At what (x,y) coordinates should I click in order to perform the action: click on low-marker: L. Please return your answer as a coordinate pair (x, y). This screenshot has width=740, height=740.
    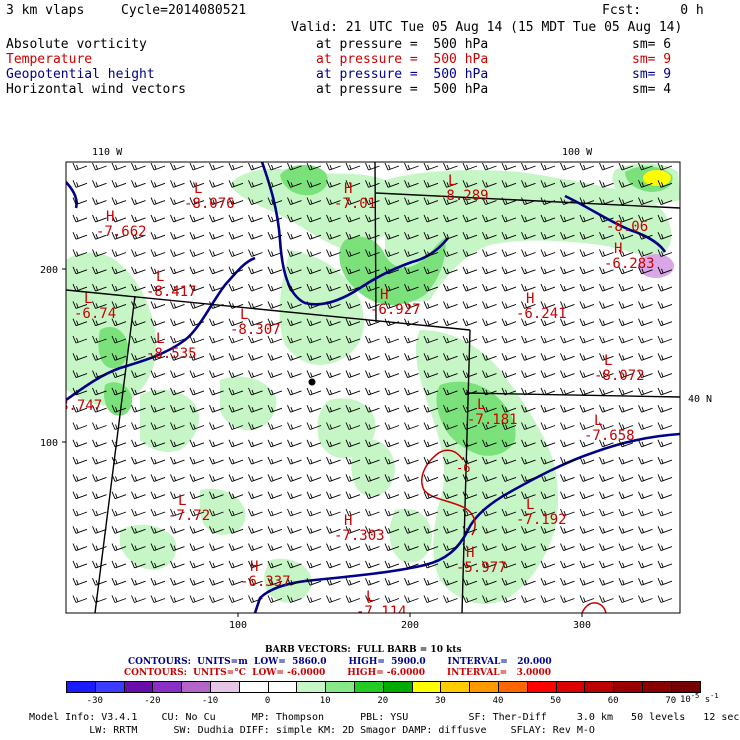
    Looking at the image, I should click on (452, 181).